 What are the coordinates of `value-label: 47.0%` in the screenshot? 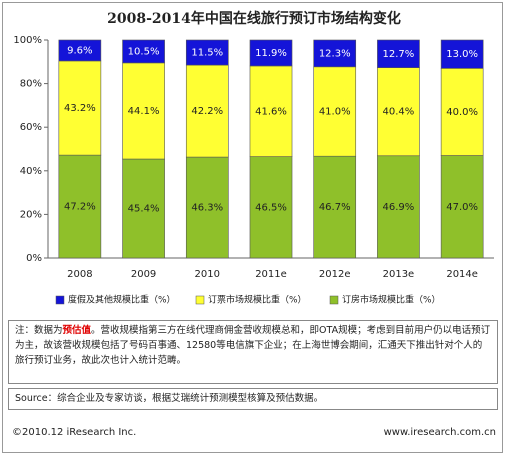 It's located at (462, 207).